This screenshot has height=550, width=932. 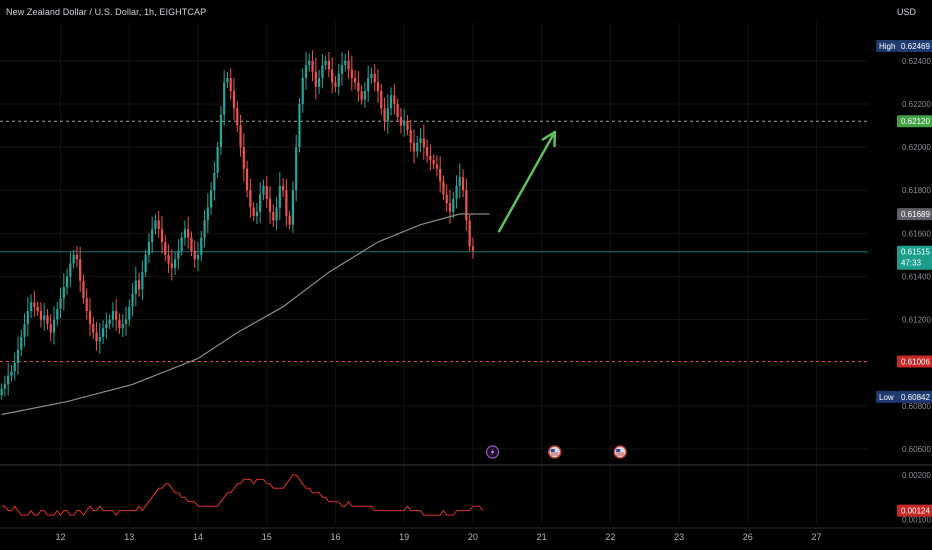 I want to click on y-tick-label: 0.60800, so click(x=916, y=406).